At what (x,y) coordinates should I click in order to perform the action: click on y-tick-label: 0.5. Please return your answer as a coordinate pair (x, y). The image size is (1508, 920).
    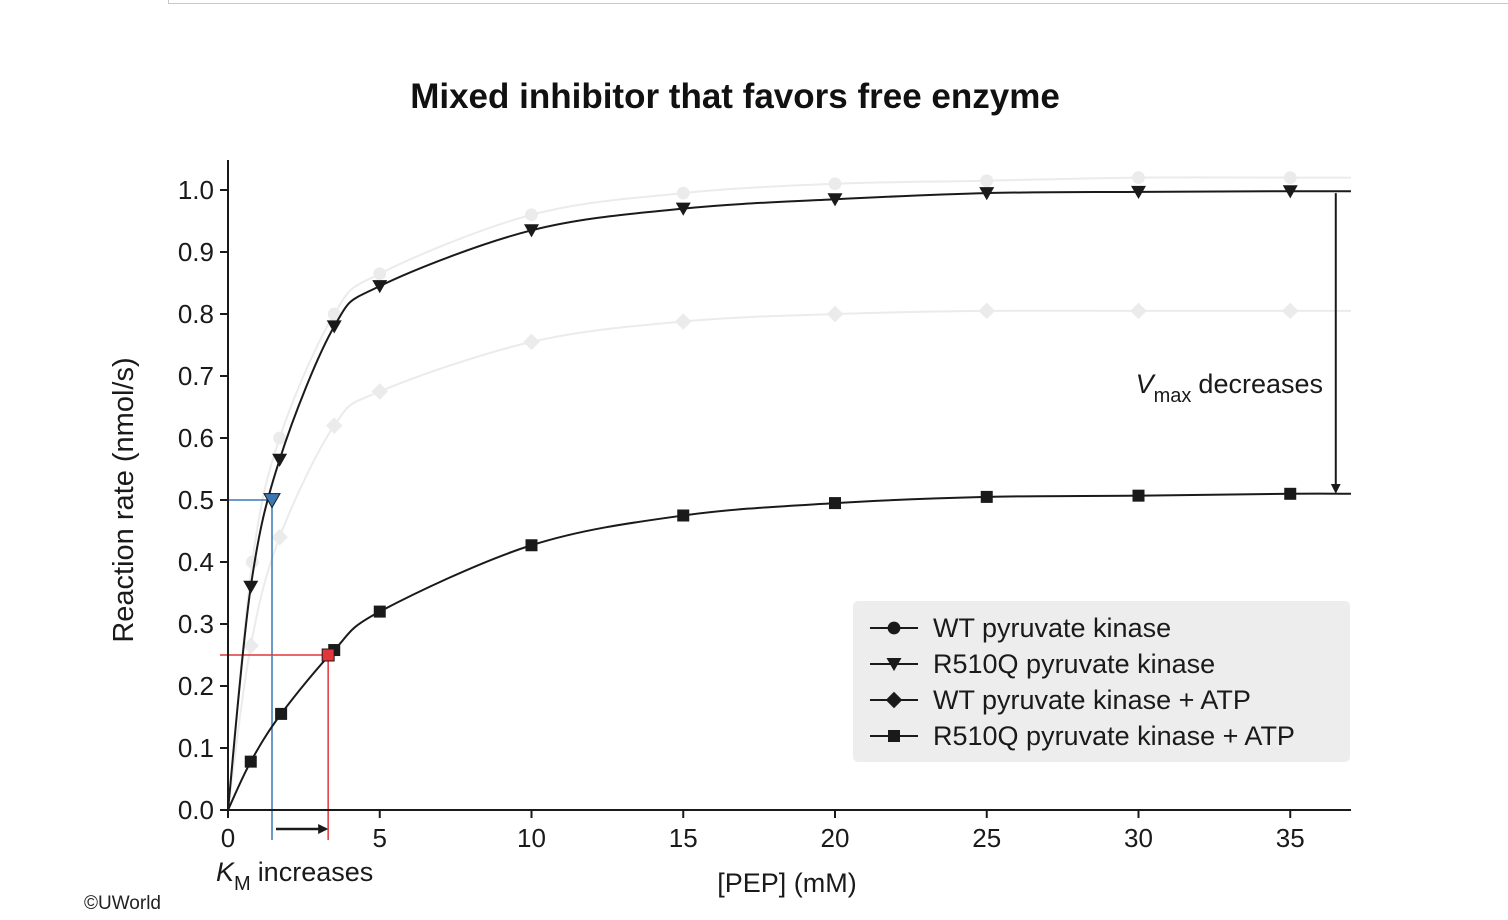
    Looking at the image, I should click on (196, 500).